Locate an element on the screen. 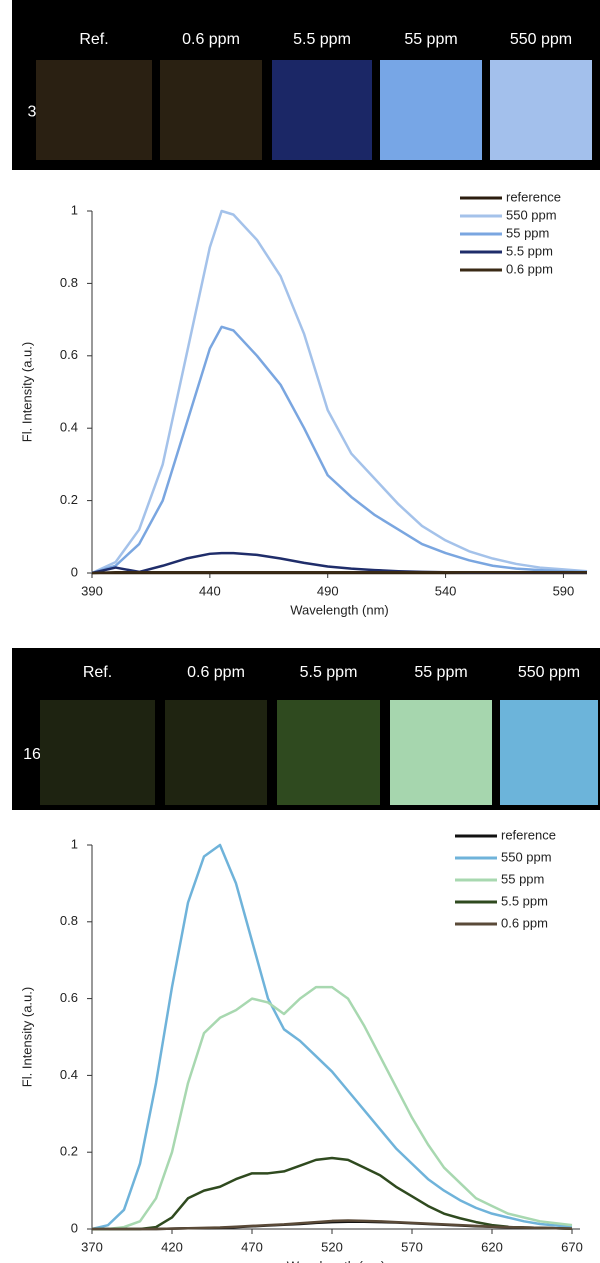  x-tick-label: 440 is located at coordinates (210, 590).